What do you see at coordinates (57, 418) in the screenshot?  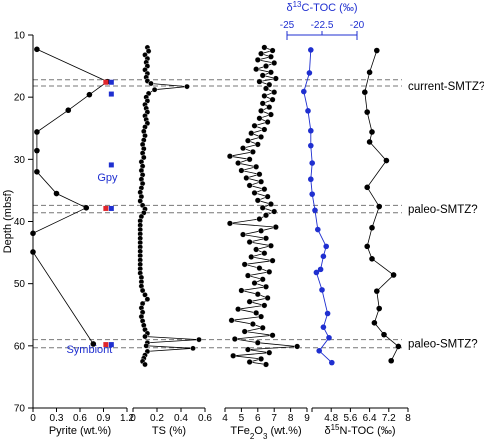 I see `pyrite-tick-label-1: 0.3` at bounding box center [57, 418].